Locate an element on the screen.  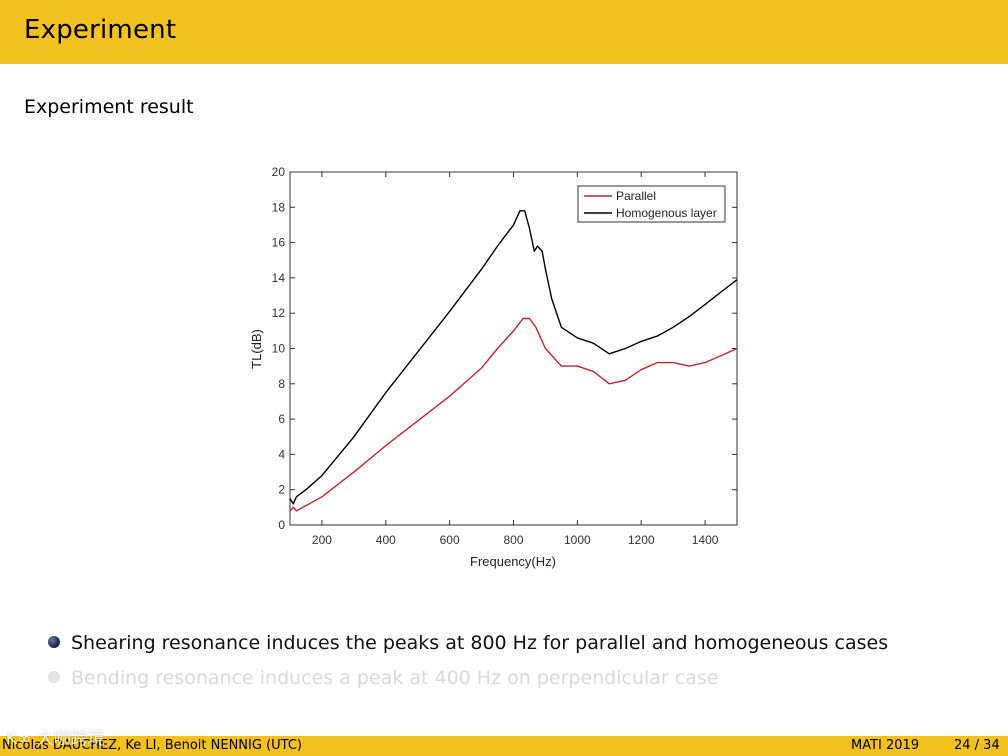
y-tick-label: 10 is located at coordinates (279, 349).